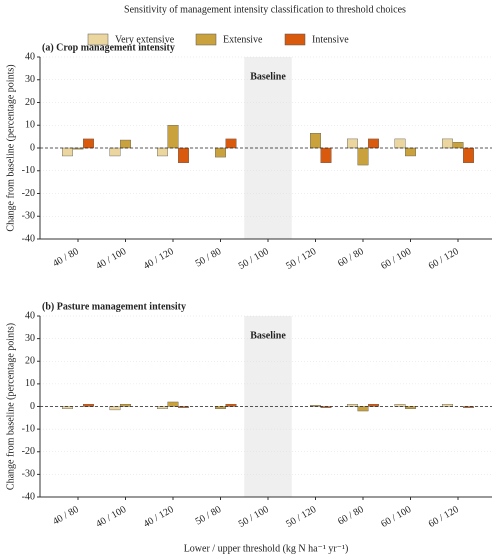 The image size is (500, 559). Describe the element at coordinates (330, 39) in the screenshot. I see `legend-label: Intensive` at that location.